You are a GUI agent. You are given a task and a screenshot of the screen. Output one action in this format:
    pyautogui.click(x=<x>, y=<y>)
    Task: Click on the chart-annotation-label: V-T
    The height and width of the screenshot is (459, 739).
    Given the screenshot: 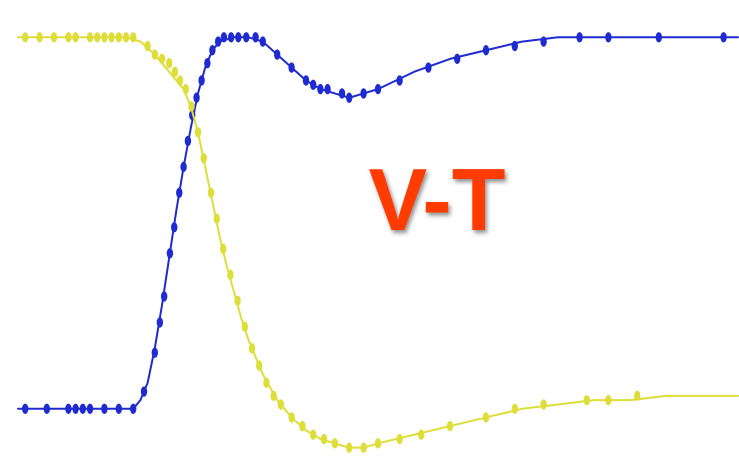 What is the action you would take?
    pyautogui.click(x=437, y=199)
    